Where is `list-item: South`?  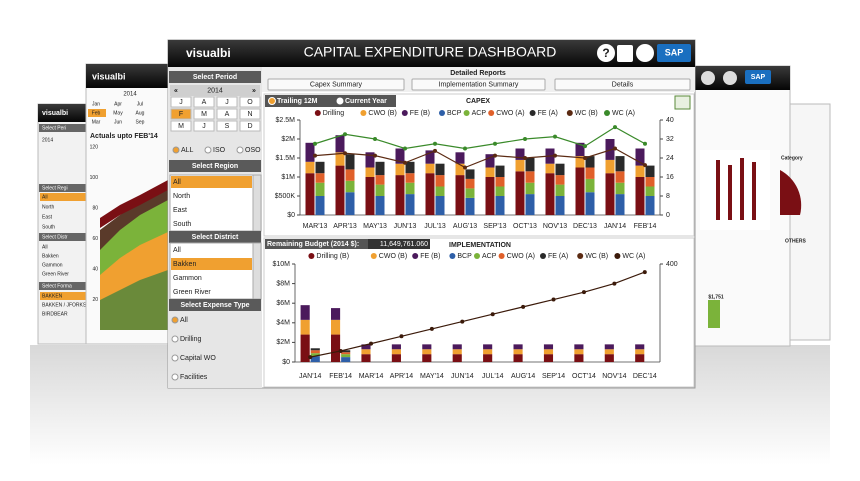
list-item: South is located at coordinates (182, 224).